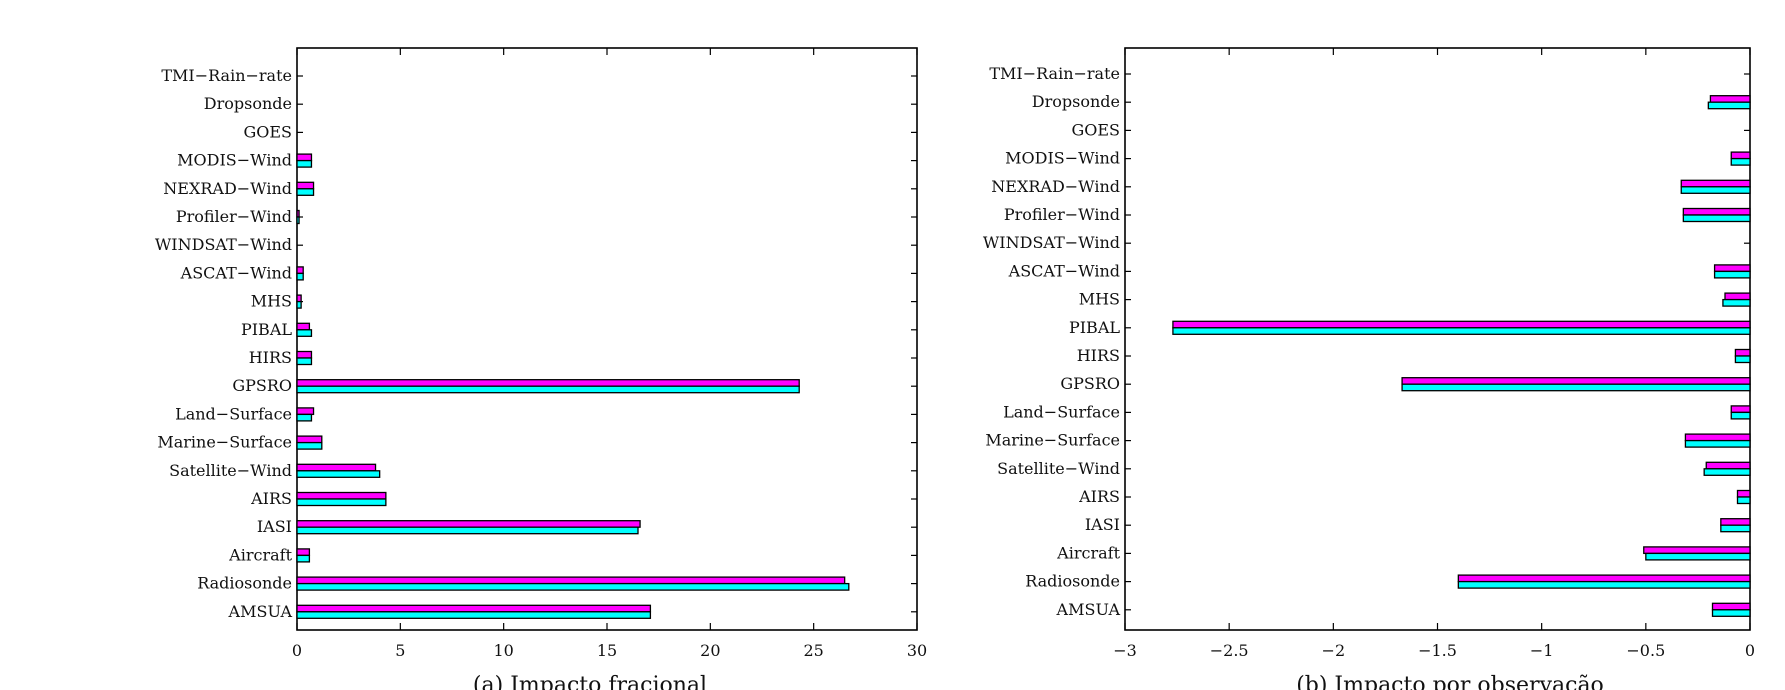 This screenshot has height=690, width=1785. What do you see at coordinates (236, 272) in the screenshot?
I see `category-label: ASCAT−Wind` at bounding box center [236, 272].